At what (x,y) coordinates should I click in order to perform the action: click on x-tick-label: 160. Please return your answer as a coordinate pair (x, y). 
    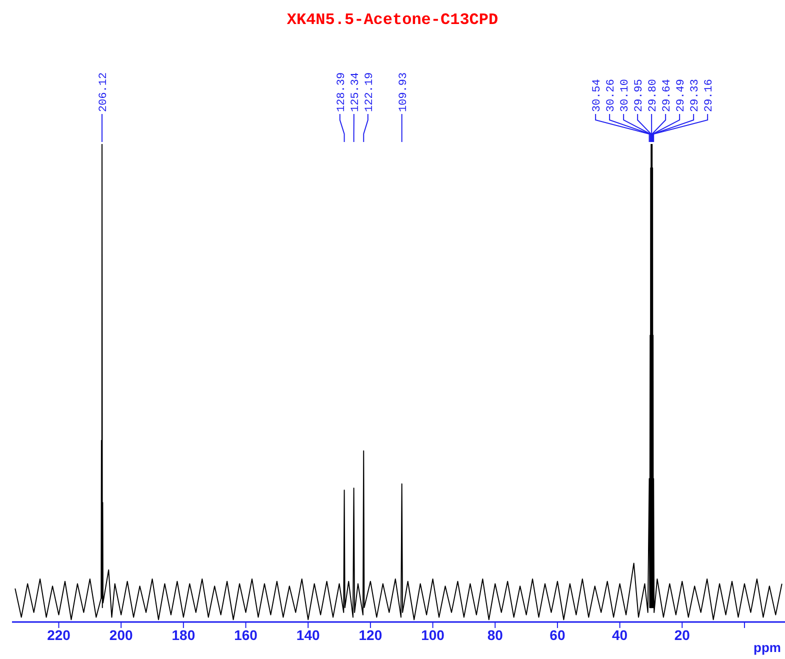
    Looking at the image, I should click on (246, 634).